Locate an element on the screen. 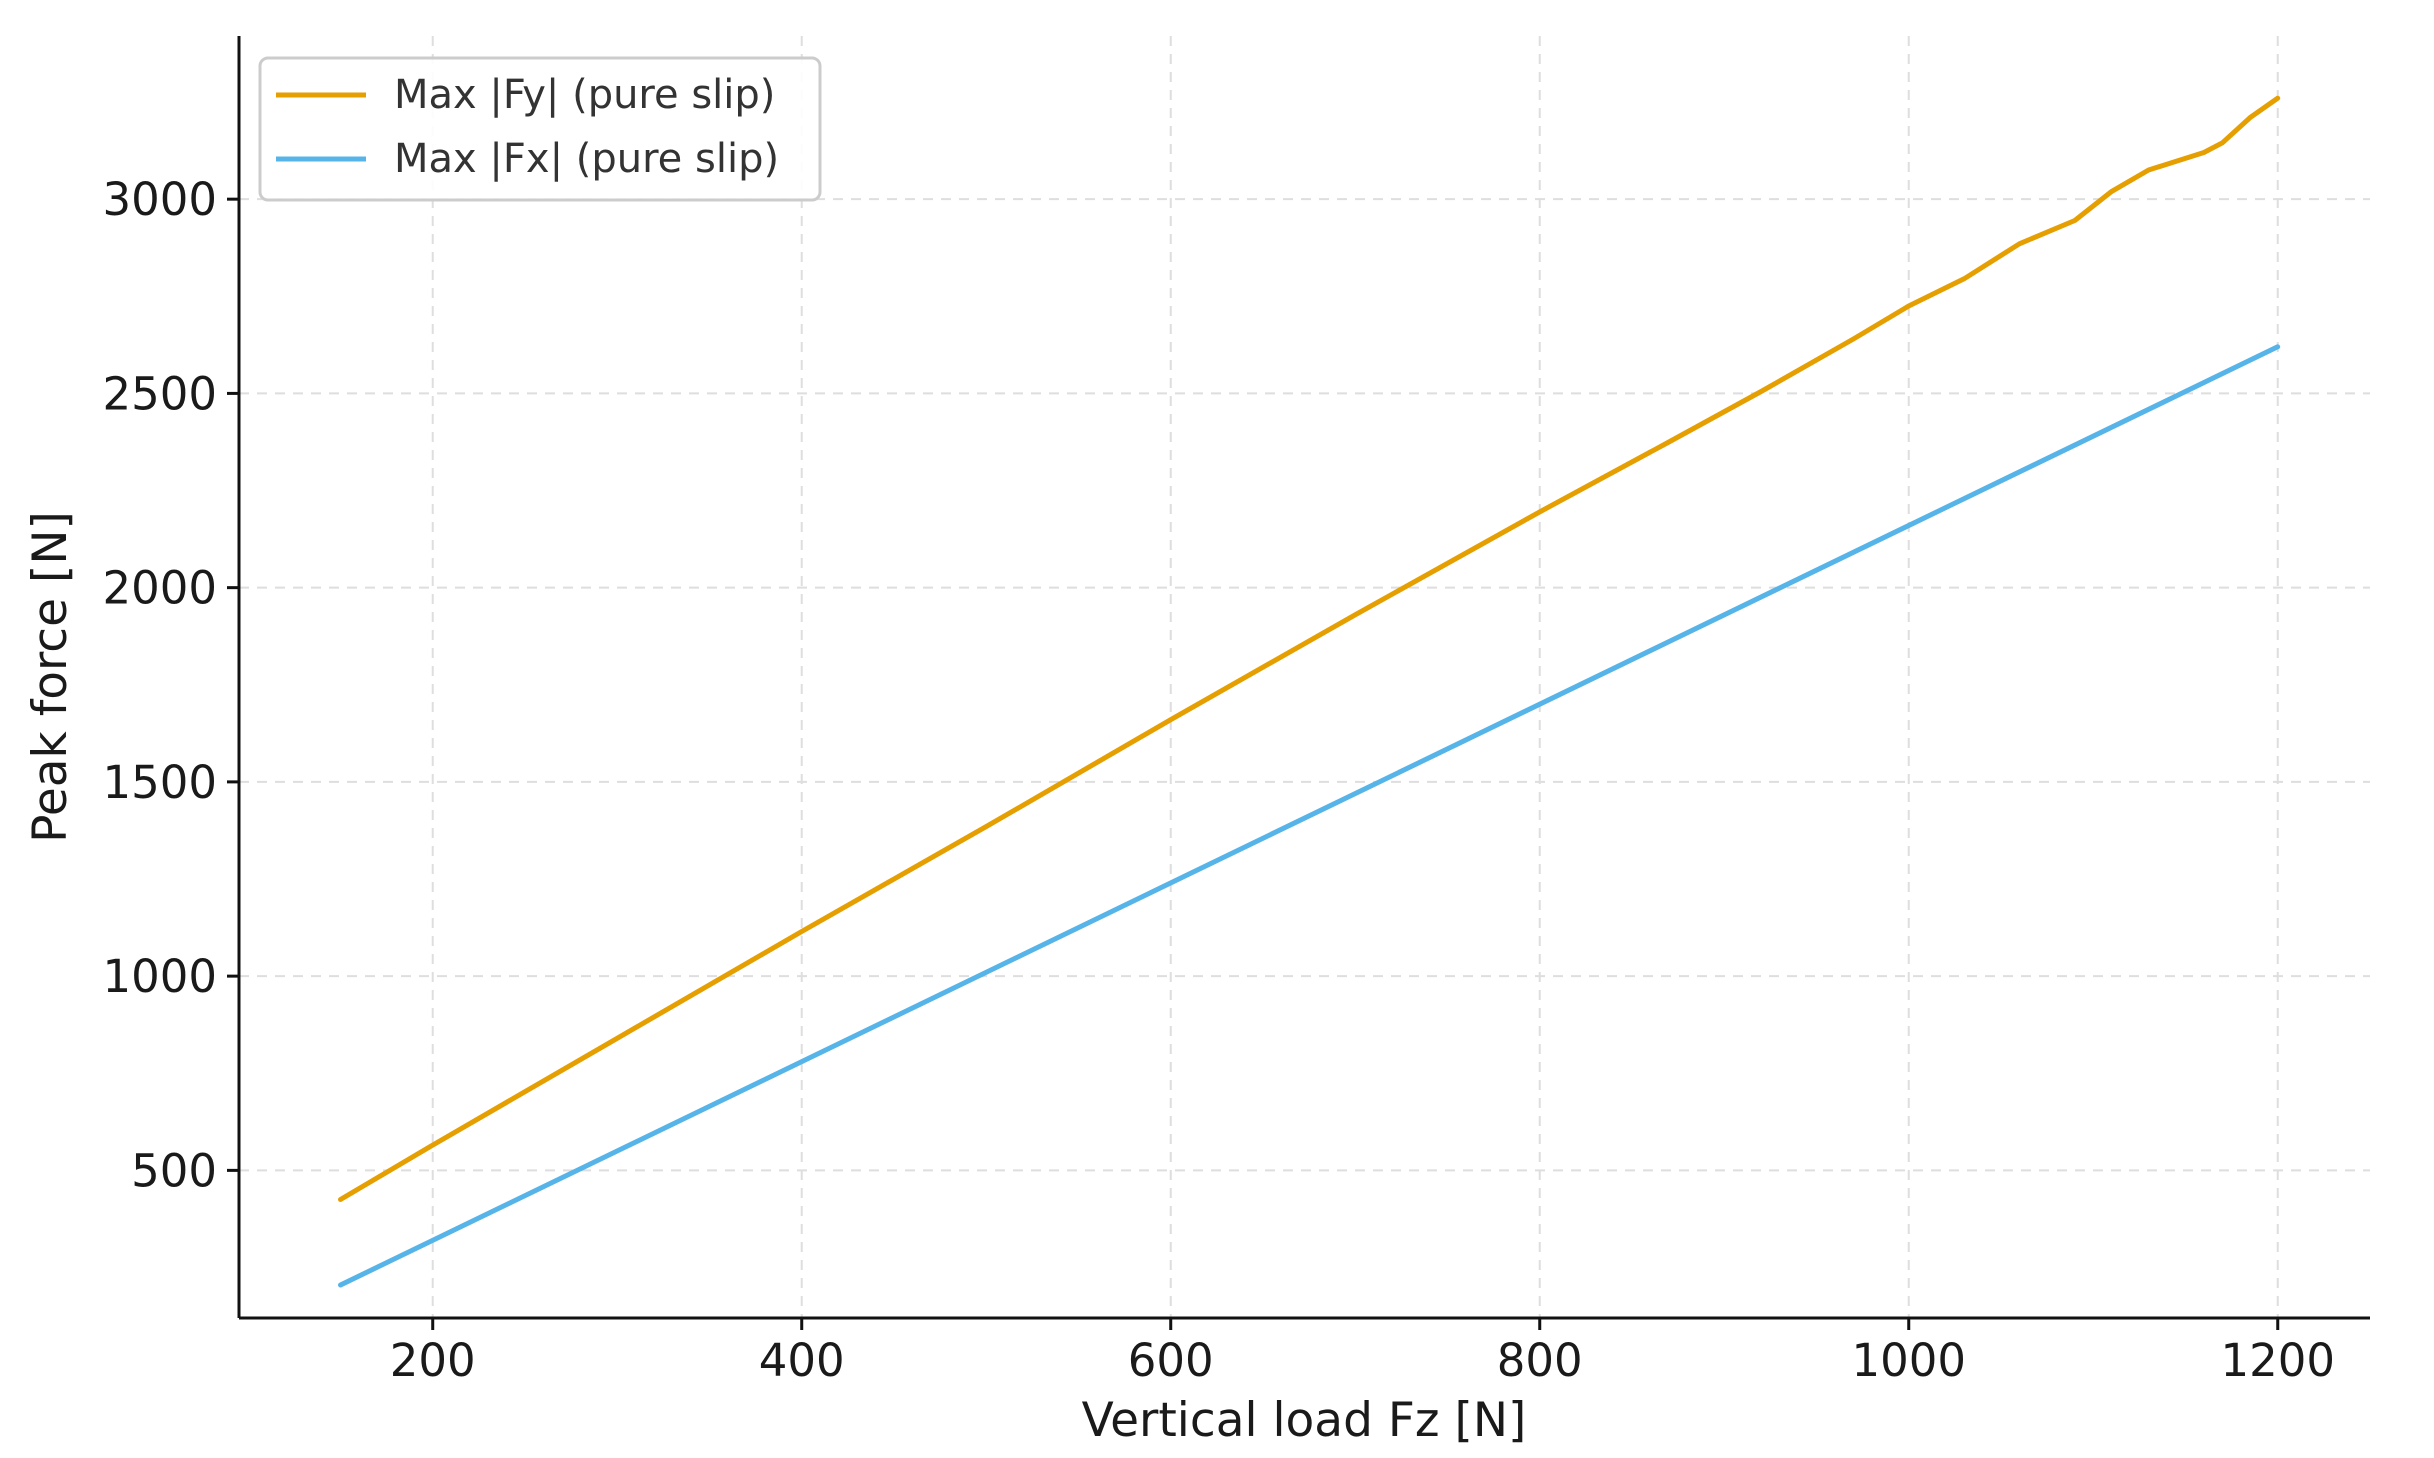 The width and height of the screenshot is (2434, 1458). legend-box is located at coordinates (540, 129).